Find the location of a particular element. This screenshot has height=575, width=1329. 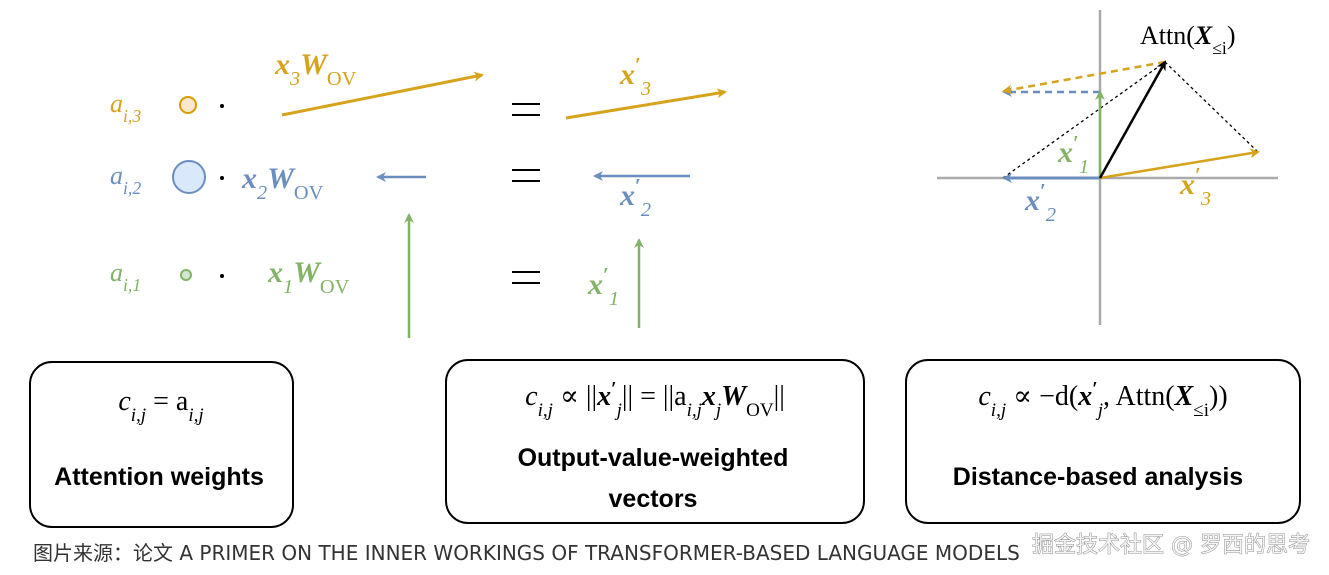

subscript: i,2 is located at coordinates (132, 188).